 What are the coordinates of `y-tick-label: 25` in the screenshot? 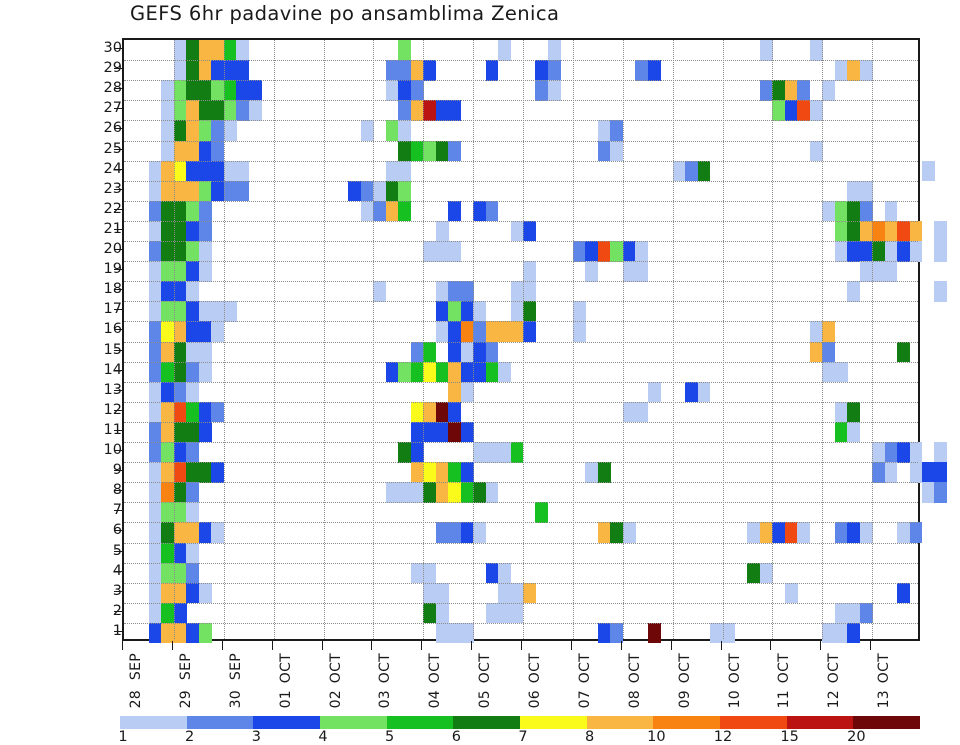 It's located at (112, 148).